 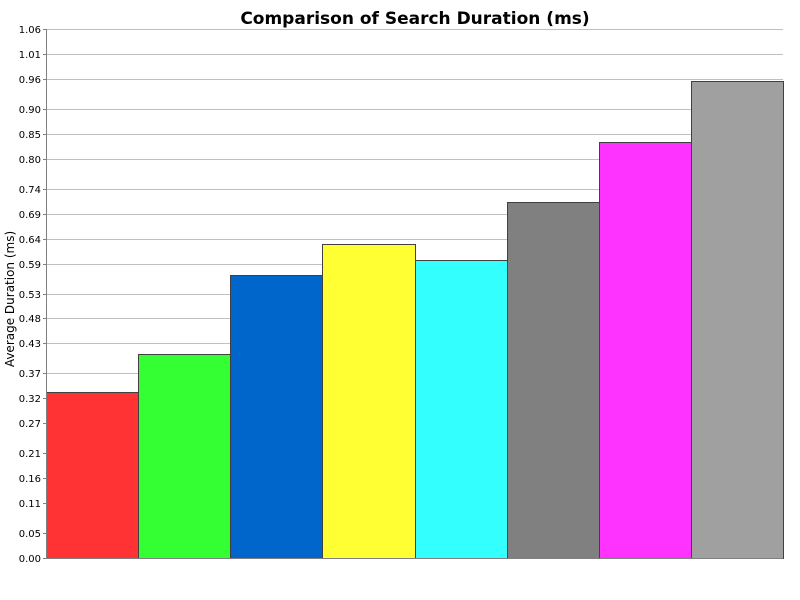 I want to click on y-tick-label: 0.16, so click(x=30, y=479).